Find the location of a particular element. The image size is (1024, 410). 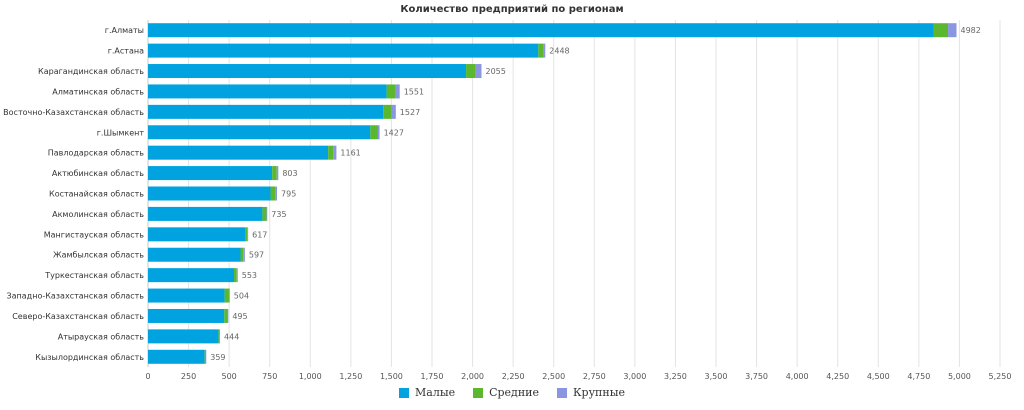

total-label: 504 is located at coordinates (241, 296).